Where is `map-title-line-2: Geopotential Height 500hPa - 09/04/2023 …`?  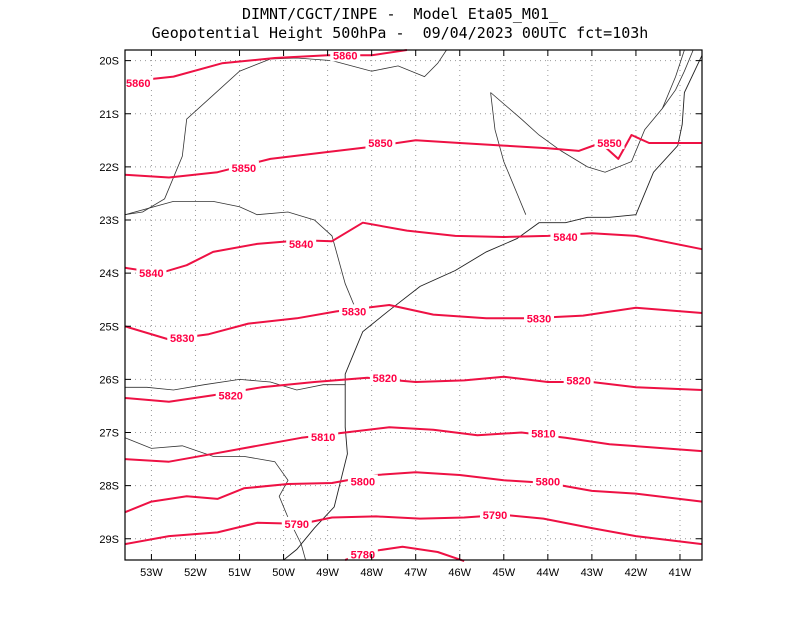
map-title-line-2: Geopotential Height 500hPa - 09/04/2023 … is located at coordinates (400, 33).